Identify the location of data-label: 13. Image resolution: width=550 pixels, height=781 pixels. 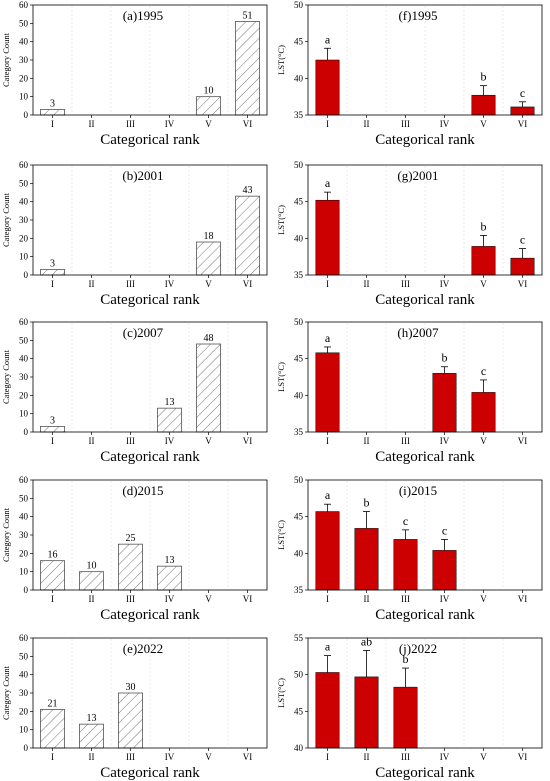
(170, 402).